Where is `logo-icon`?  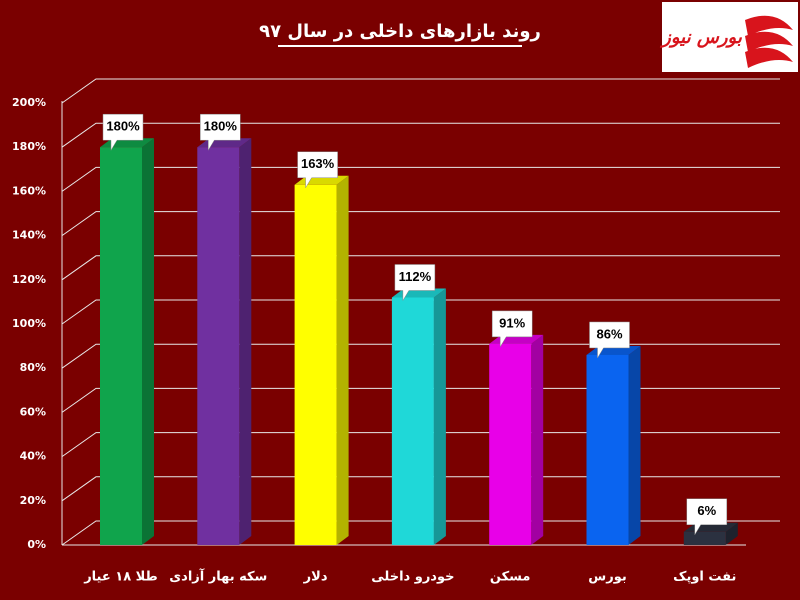 logo-icon is located at coordinates (769, 41).